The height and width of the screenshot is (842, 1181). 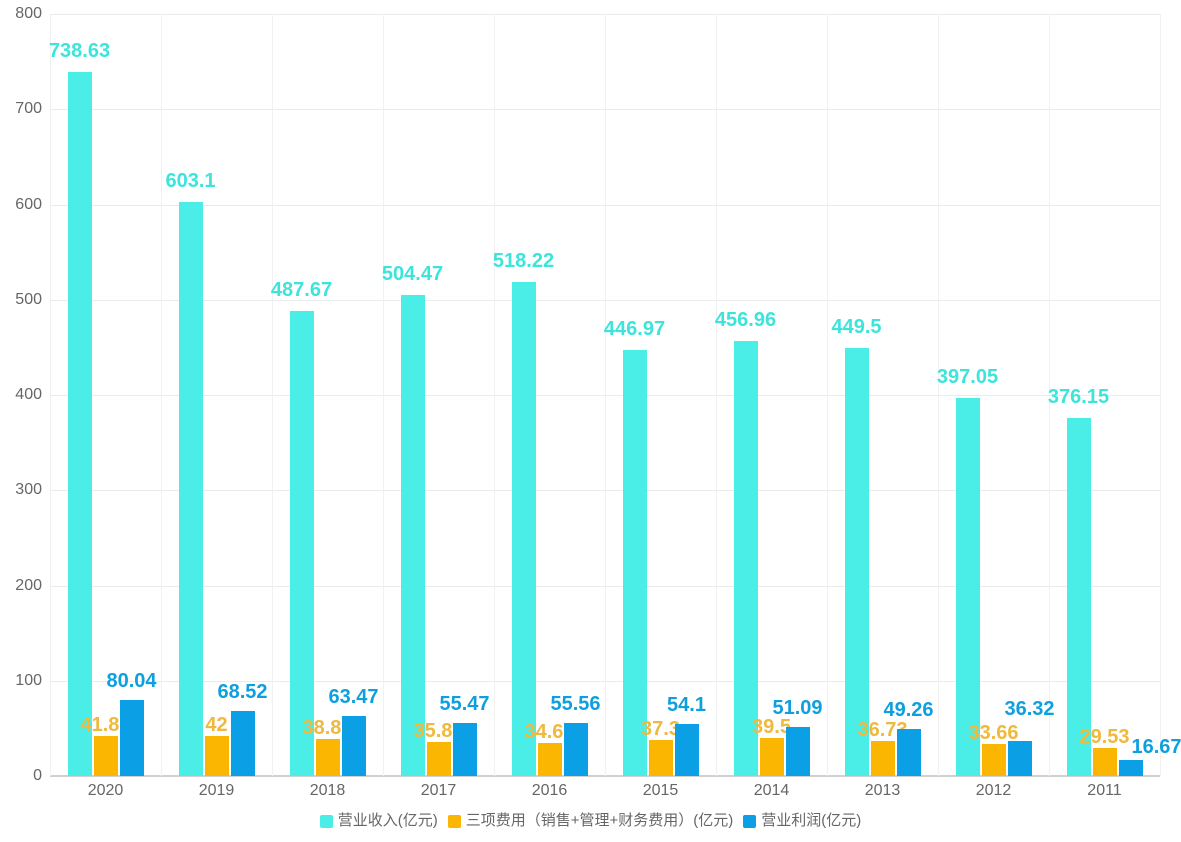 I want to click on x-axis-category-label: 2011, so click(x=1104, y=790).